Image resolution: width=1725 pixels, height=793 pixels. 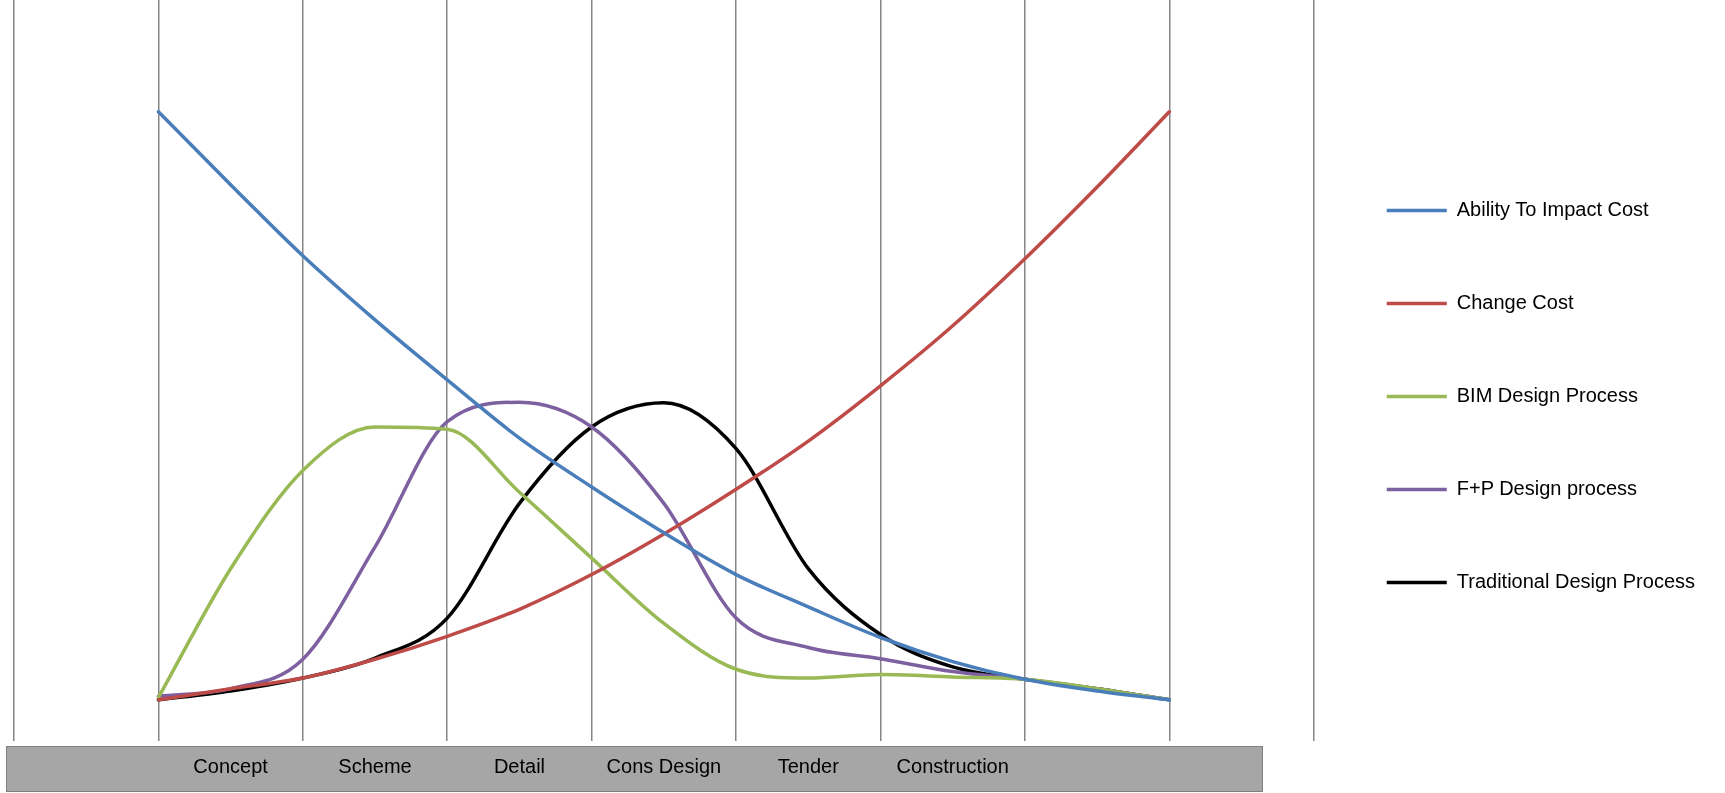 I want to click on legend-label: Ability To Impact Cost, so click(x=1553, y=209).